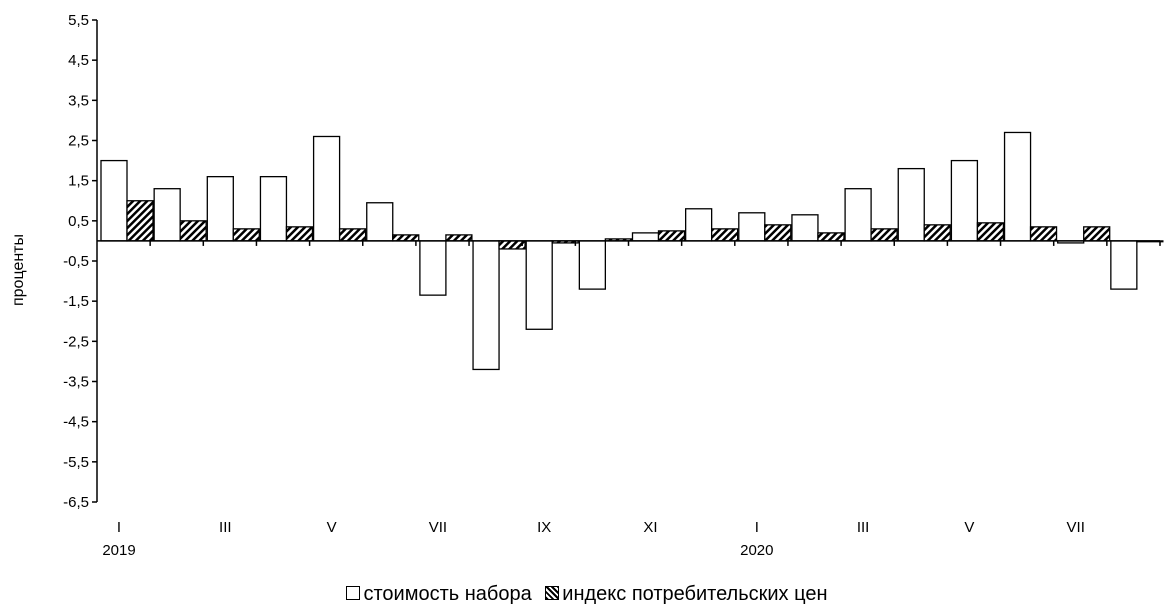 The width and height of the screenshot is (1174, 609). What do you see at coordinates (78, 60) in the screenshot?
I see `y-tick-label: 4,5` at bounding box center [78, 60].